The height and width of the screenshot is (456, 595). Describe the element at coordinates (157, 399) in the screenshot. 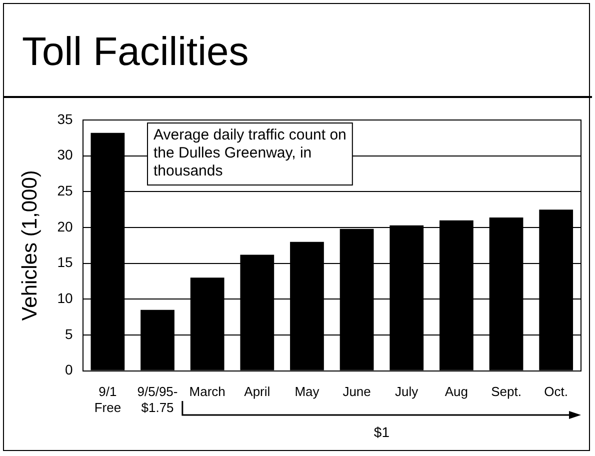

I see `x-tick-label: 9/5/95- $1.75` at that location.